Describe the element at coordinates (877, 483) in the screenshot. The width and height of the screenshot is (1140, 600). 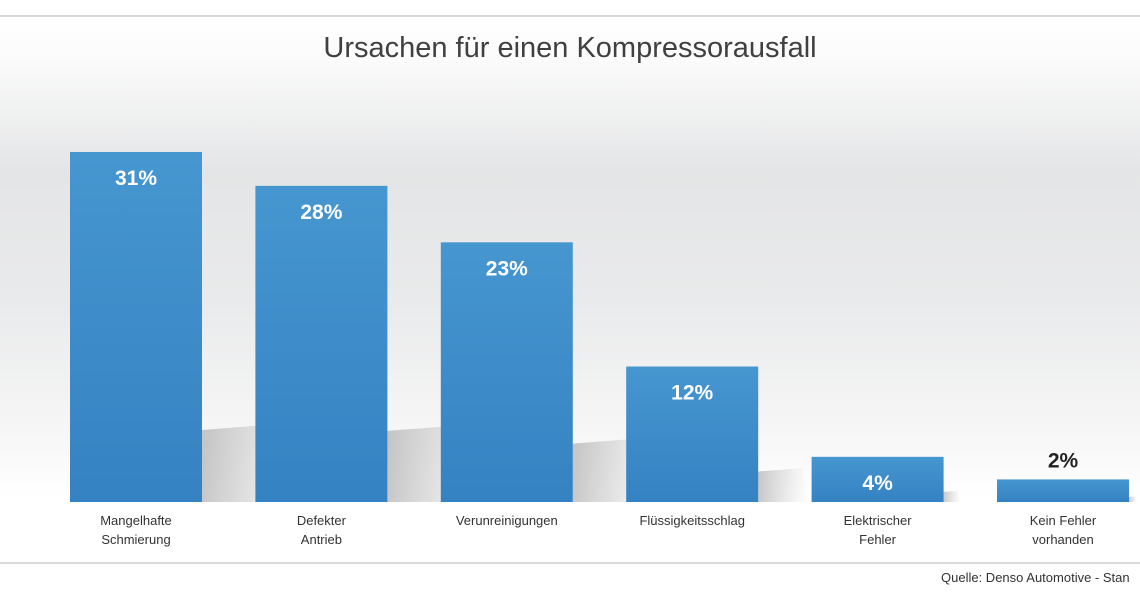
I see `data-label: 4%` at that location.